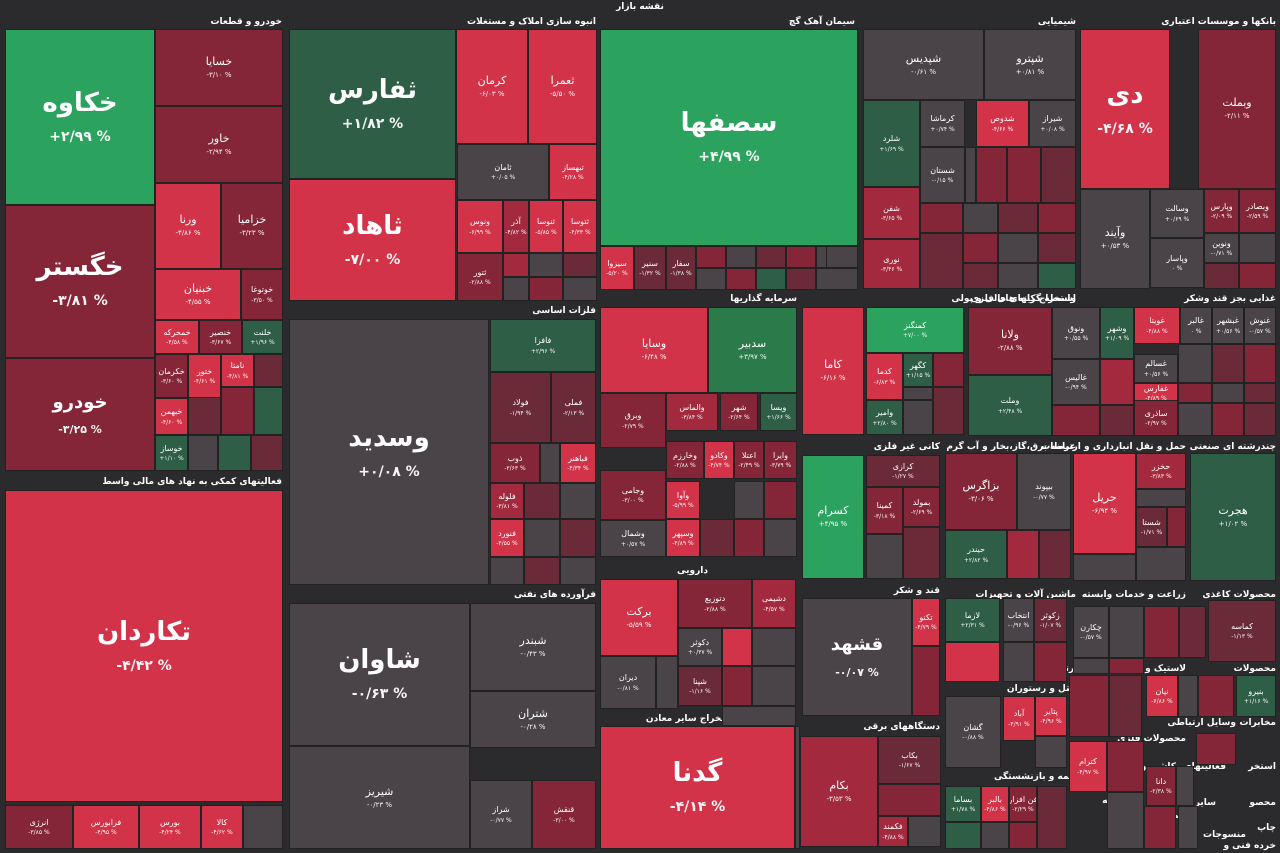 This screenshot has height=853, width=1280. What do you see at coordinates (833, 517) in the screenshot?
I see `market-tile: کسرام +۴/۹۵ %` at bounding box center [833, 517].